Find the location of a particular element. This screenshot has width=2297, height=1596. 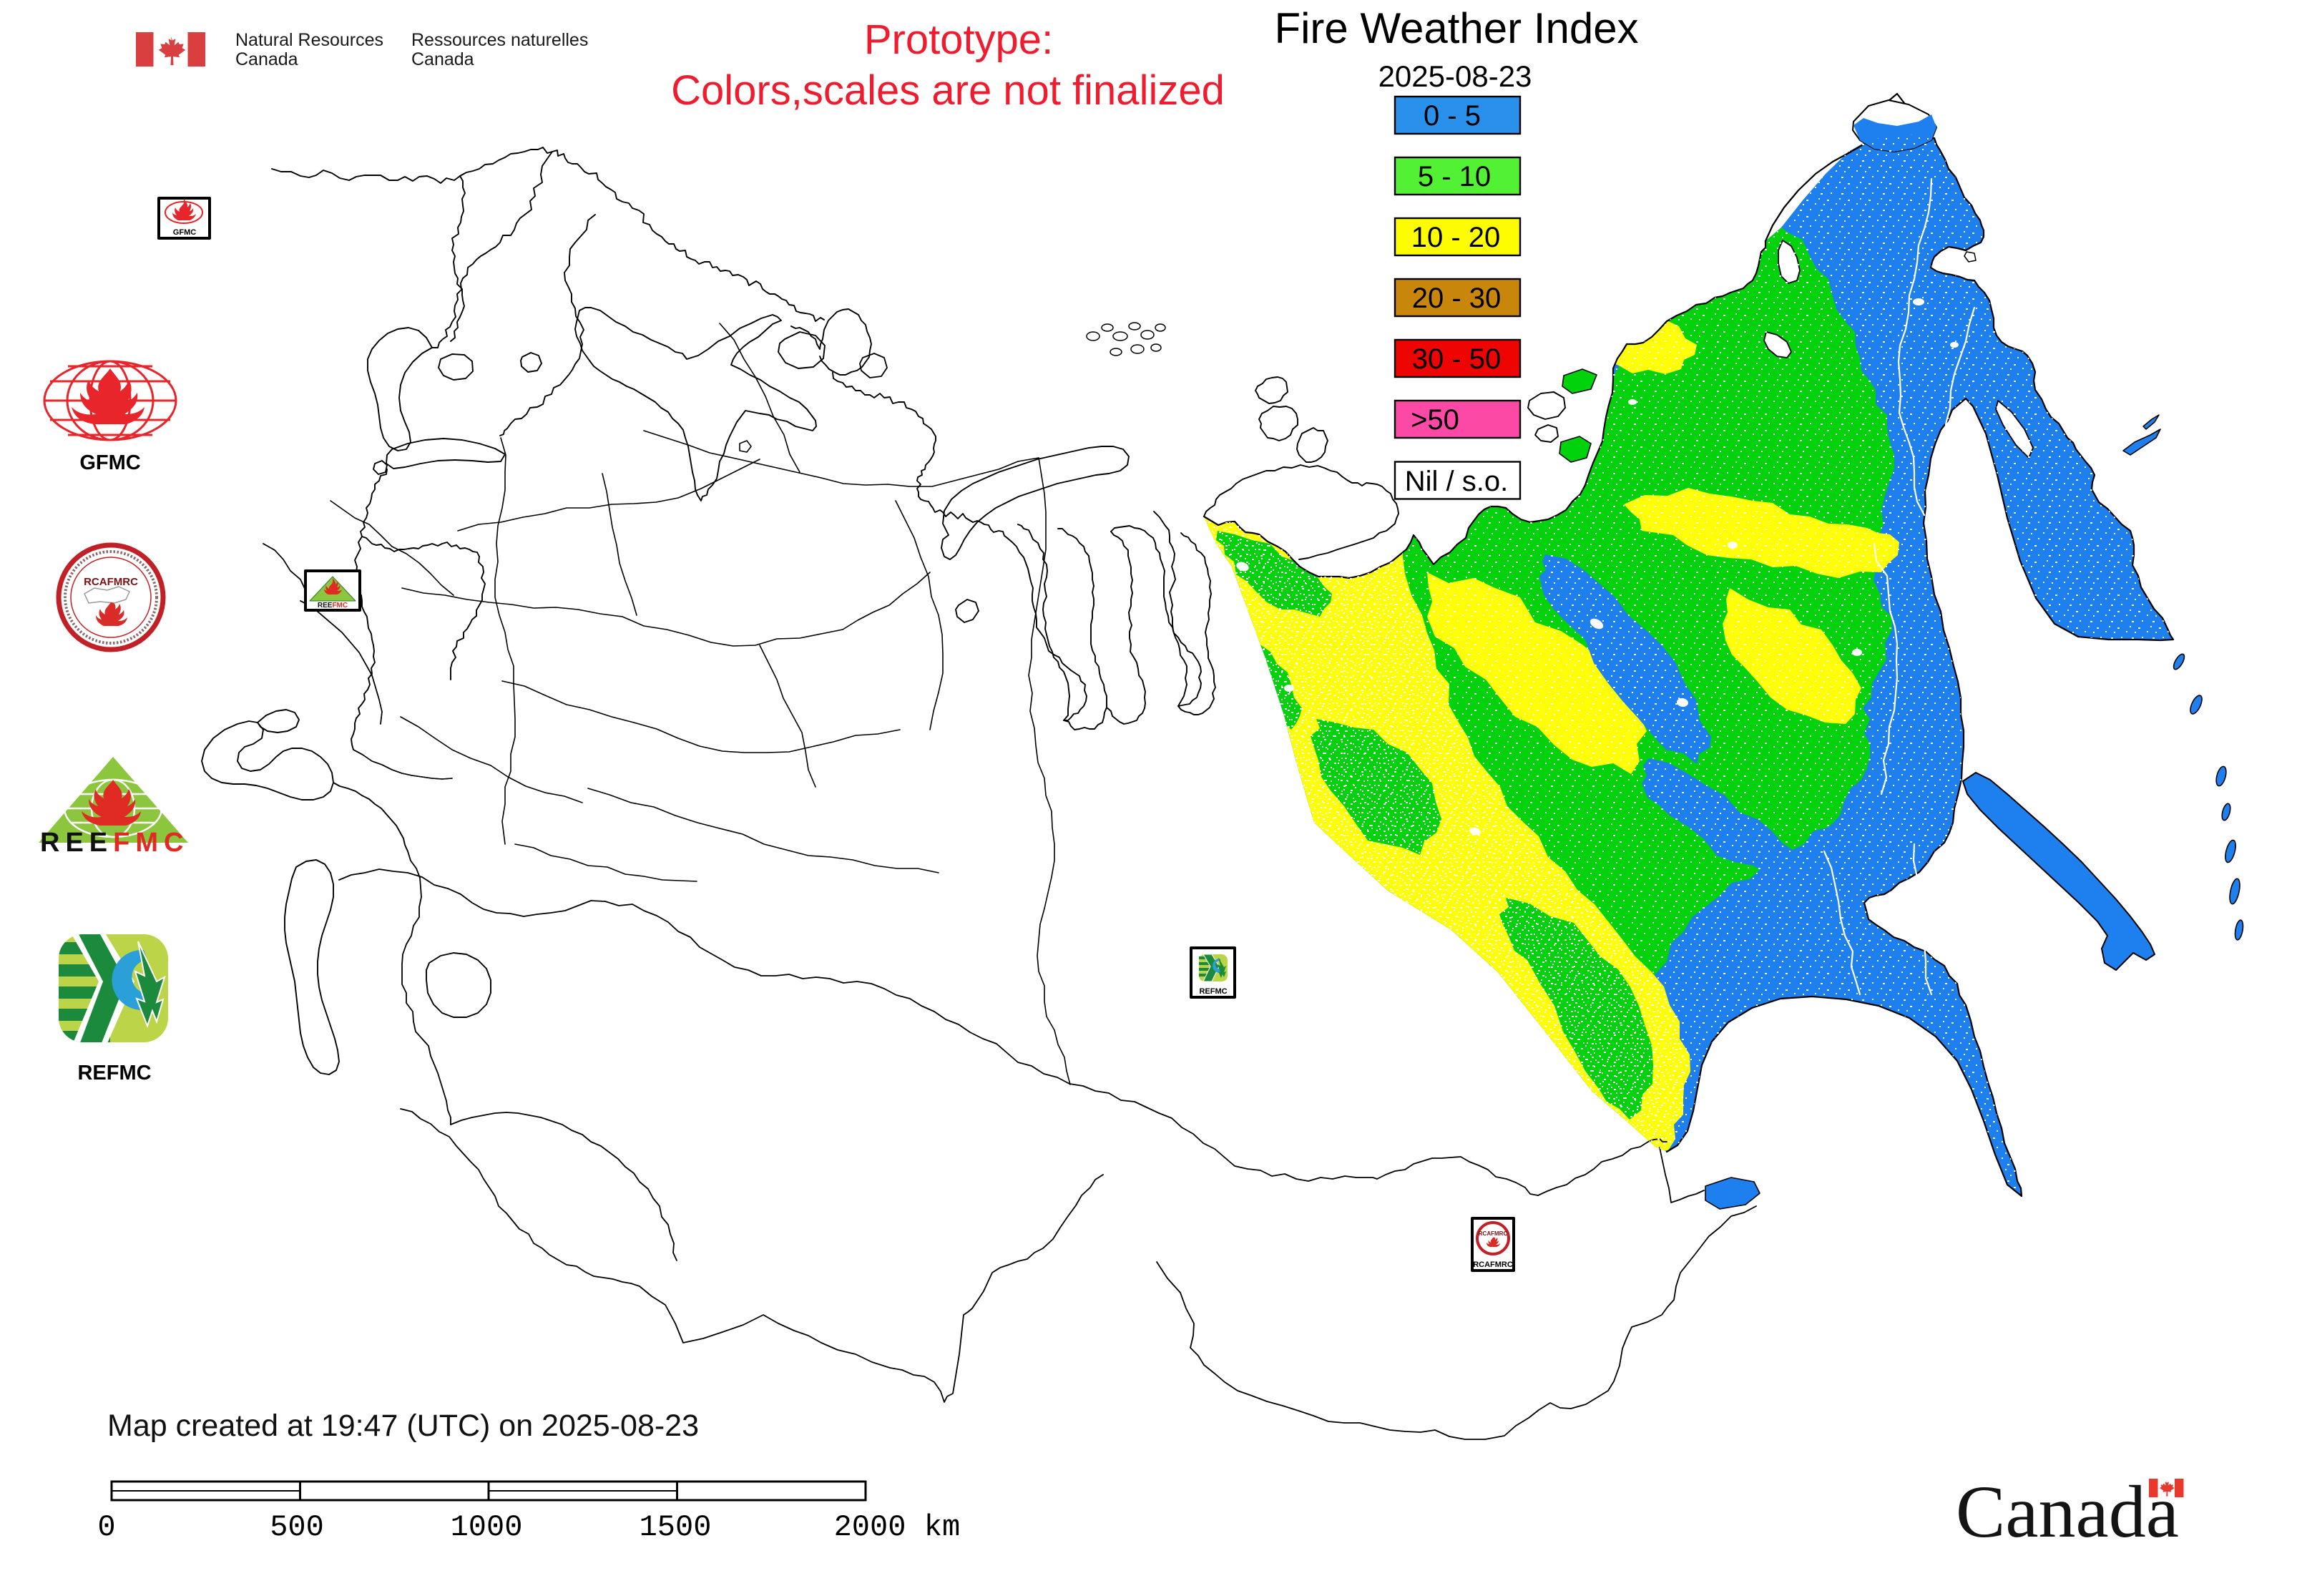

svg-text:Map created at 19:47 (UTC) on: Map created at 19:47 (UTC) on 2025-08-23 is located at coordinates (403, 1426).